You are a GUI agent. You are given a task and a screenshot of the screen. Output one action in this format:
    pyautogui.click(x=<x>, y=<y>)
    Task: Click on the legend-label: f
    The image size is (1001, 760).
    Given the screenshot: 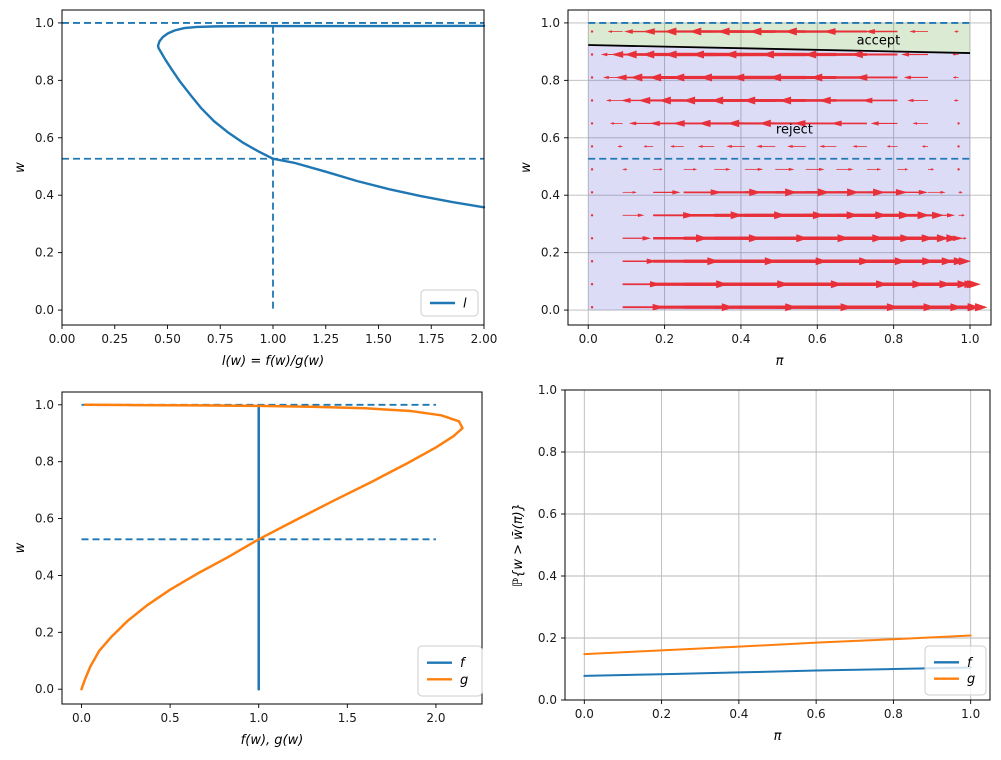 What is the action you would take?
    pyautogui.click(x=463, y=663)
    